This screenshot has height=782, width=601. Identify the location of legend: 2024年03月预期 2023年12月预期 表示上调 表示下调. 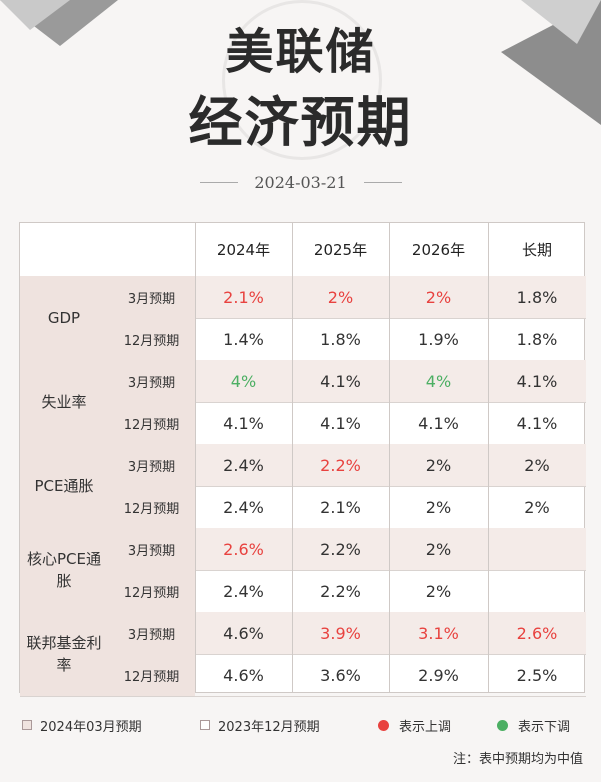
(300, 725).